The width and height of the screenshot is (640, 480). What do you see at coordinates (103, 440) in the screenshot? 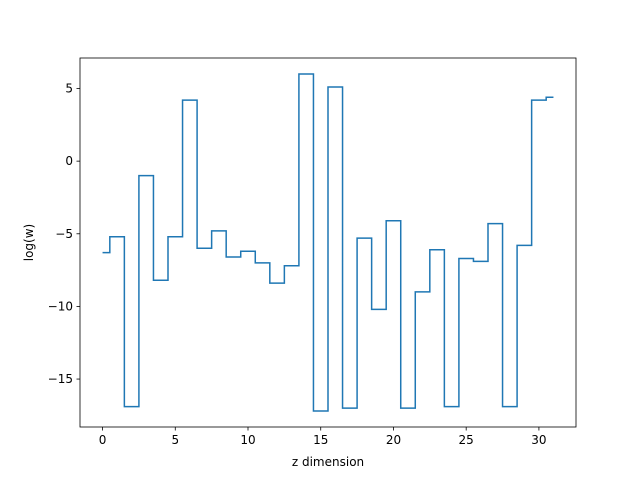
I see `x-tick-label: 0` at bounding box center [103, 440].